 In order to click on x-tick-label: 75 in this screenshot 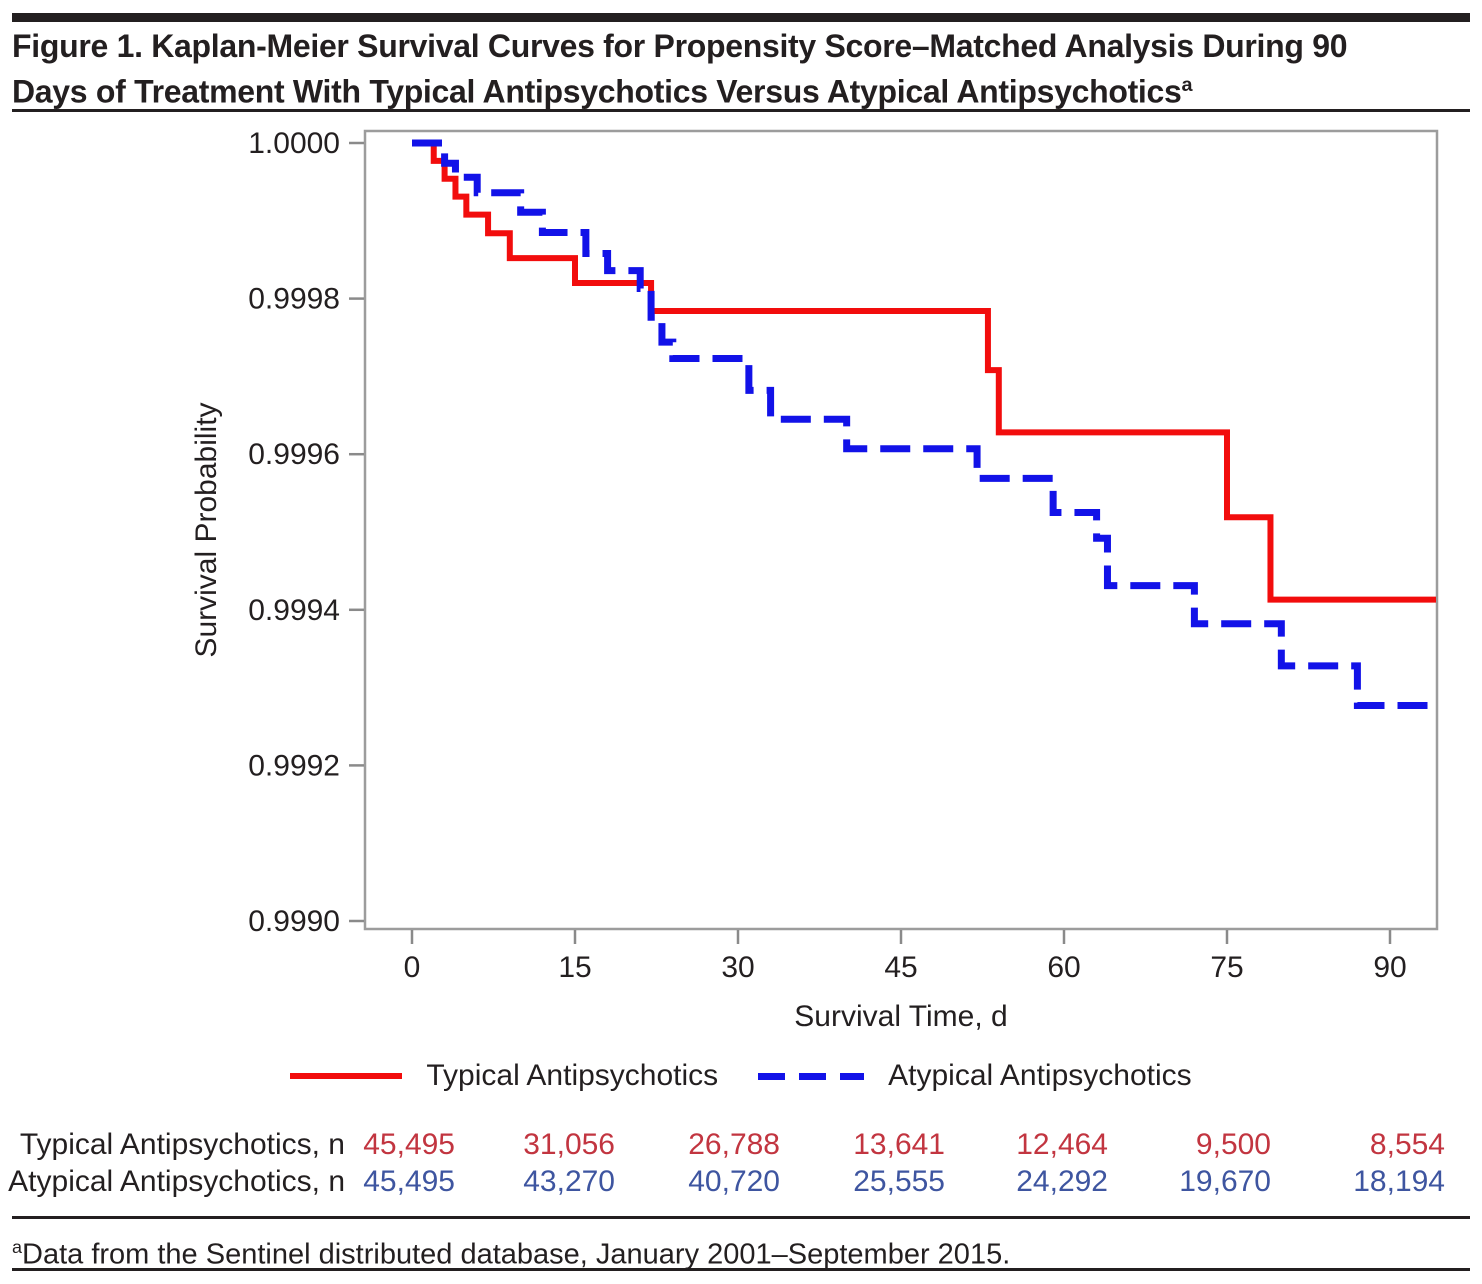, I will do `click(1226, 967)`.